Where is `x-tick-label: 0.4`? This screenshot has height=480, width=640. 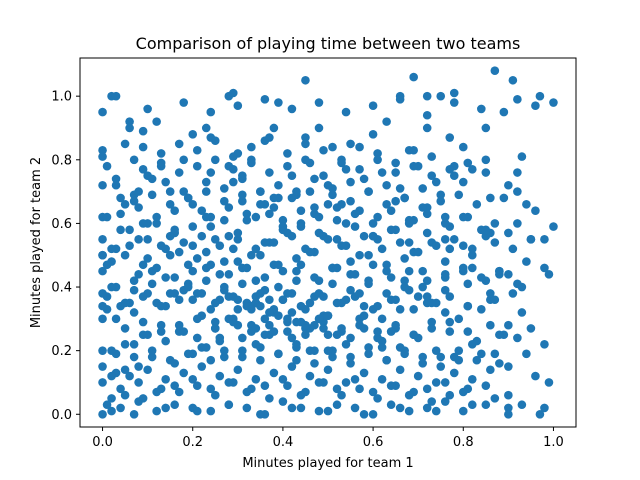 x-tick-label: 0.4 is located at coordinates (283, 442).